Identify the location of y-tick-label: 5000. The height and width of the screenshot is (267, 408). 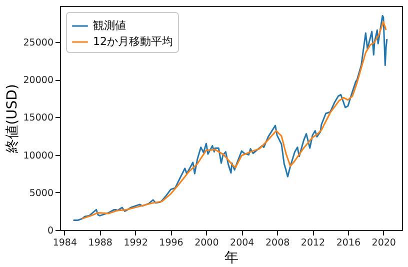
(41, 193).